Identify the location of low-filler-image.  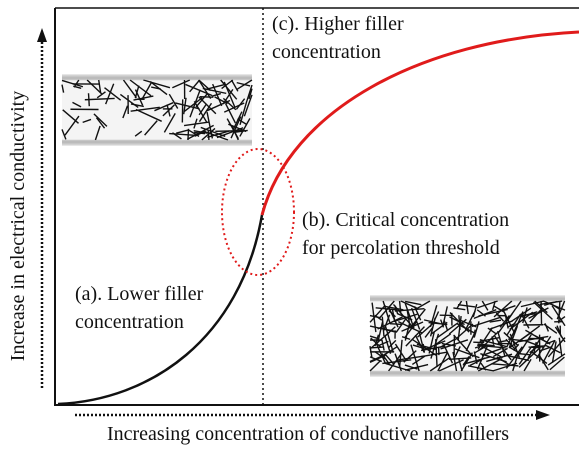
(157, 110).